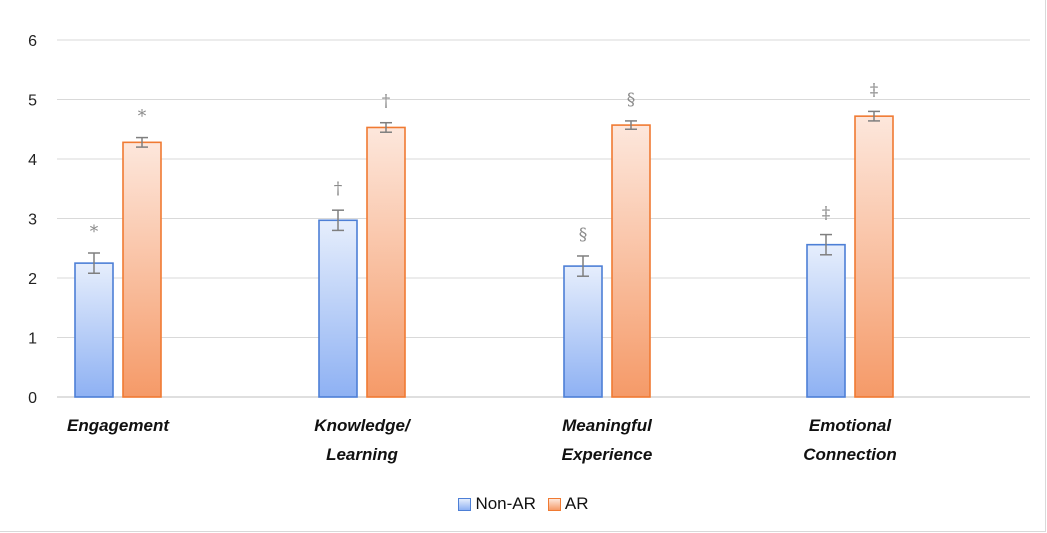 Image resolution: width=1047 pixels, height=533 pixels. I want to click on y-tick-label: 5, so click(32, 101).